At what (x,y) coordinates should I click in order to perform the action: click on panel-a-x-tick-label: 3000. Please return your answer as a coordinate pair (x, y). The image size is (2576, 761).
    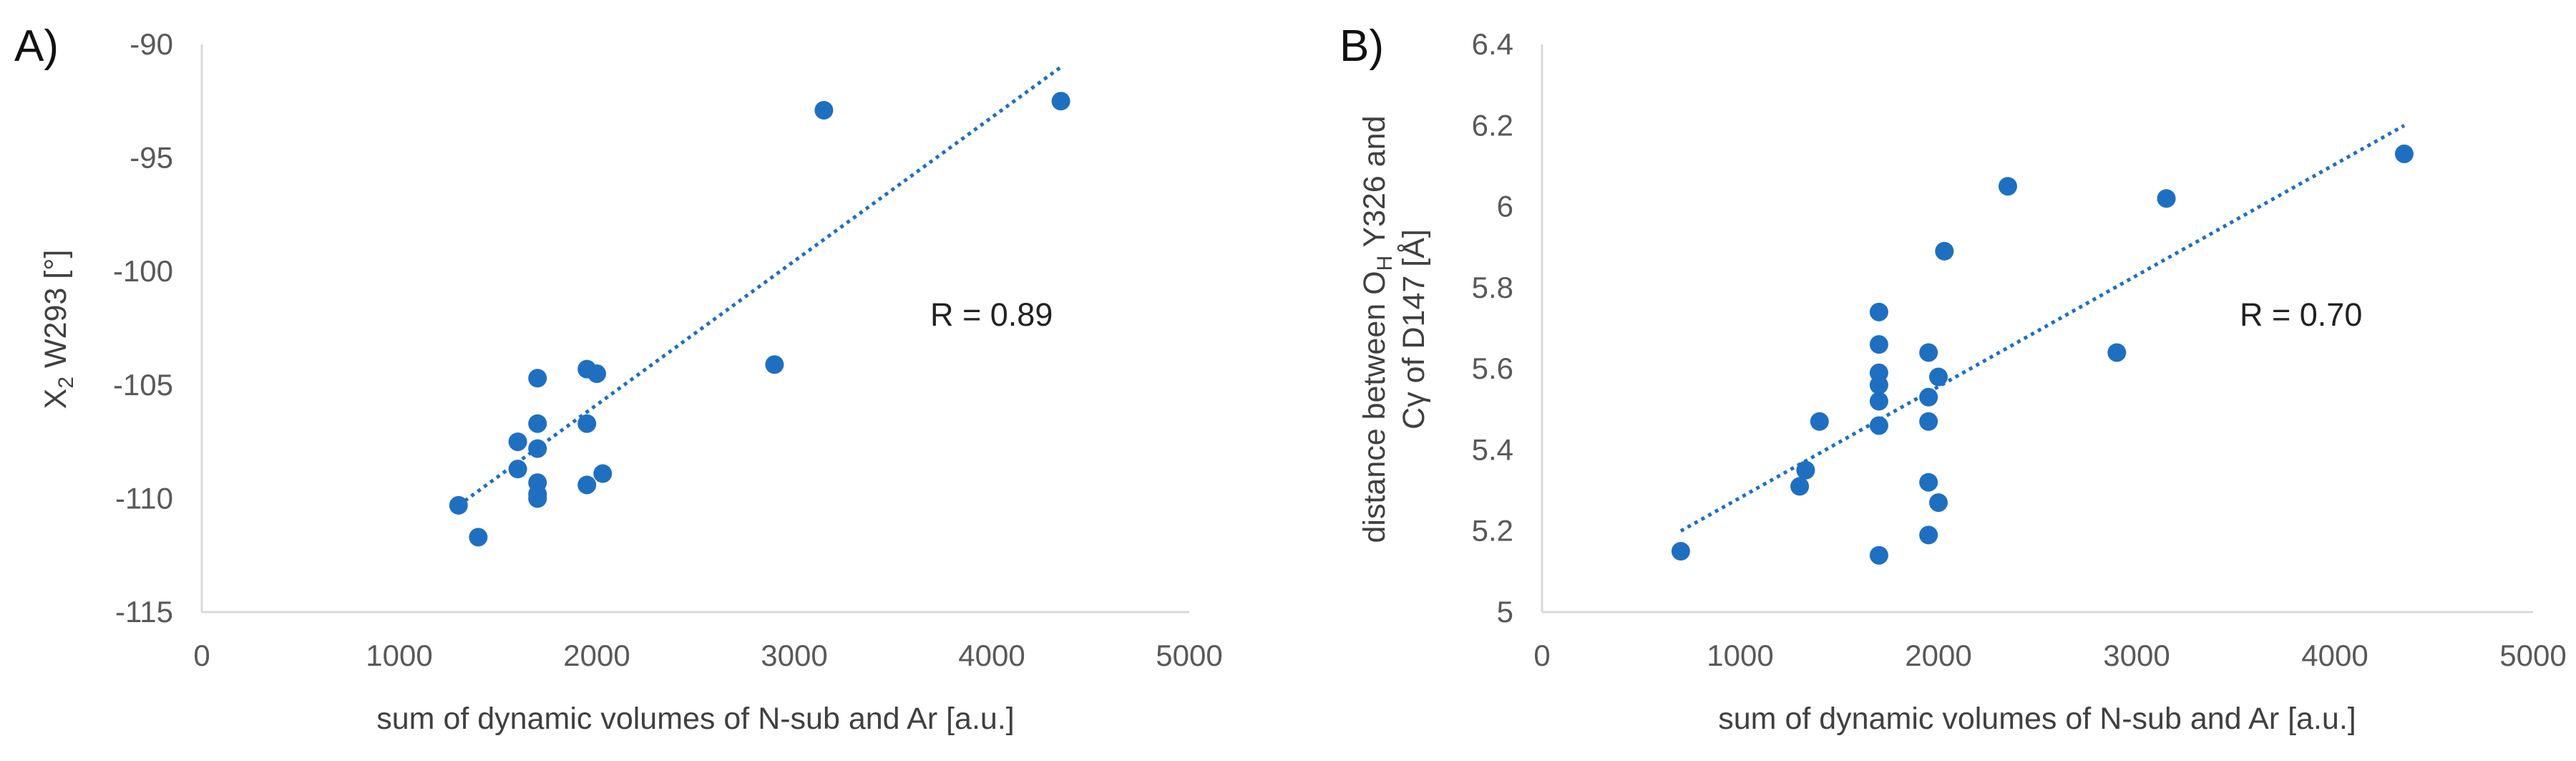
    Looking at the image, I should click on (794, 656).